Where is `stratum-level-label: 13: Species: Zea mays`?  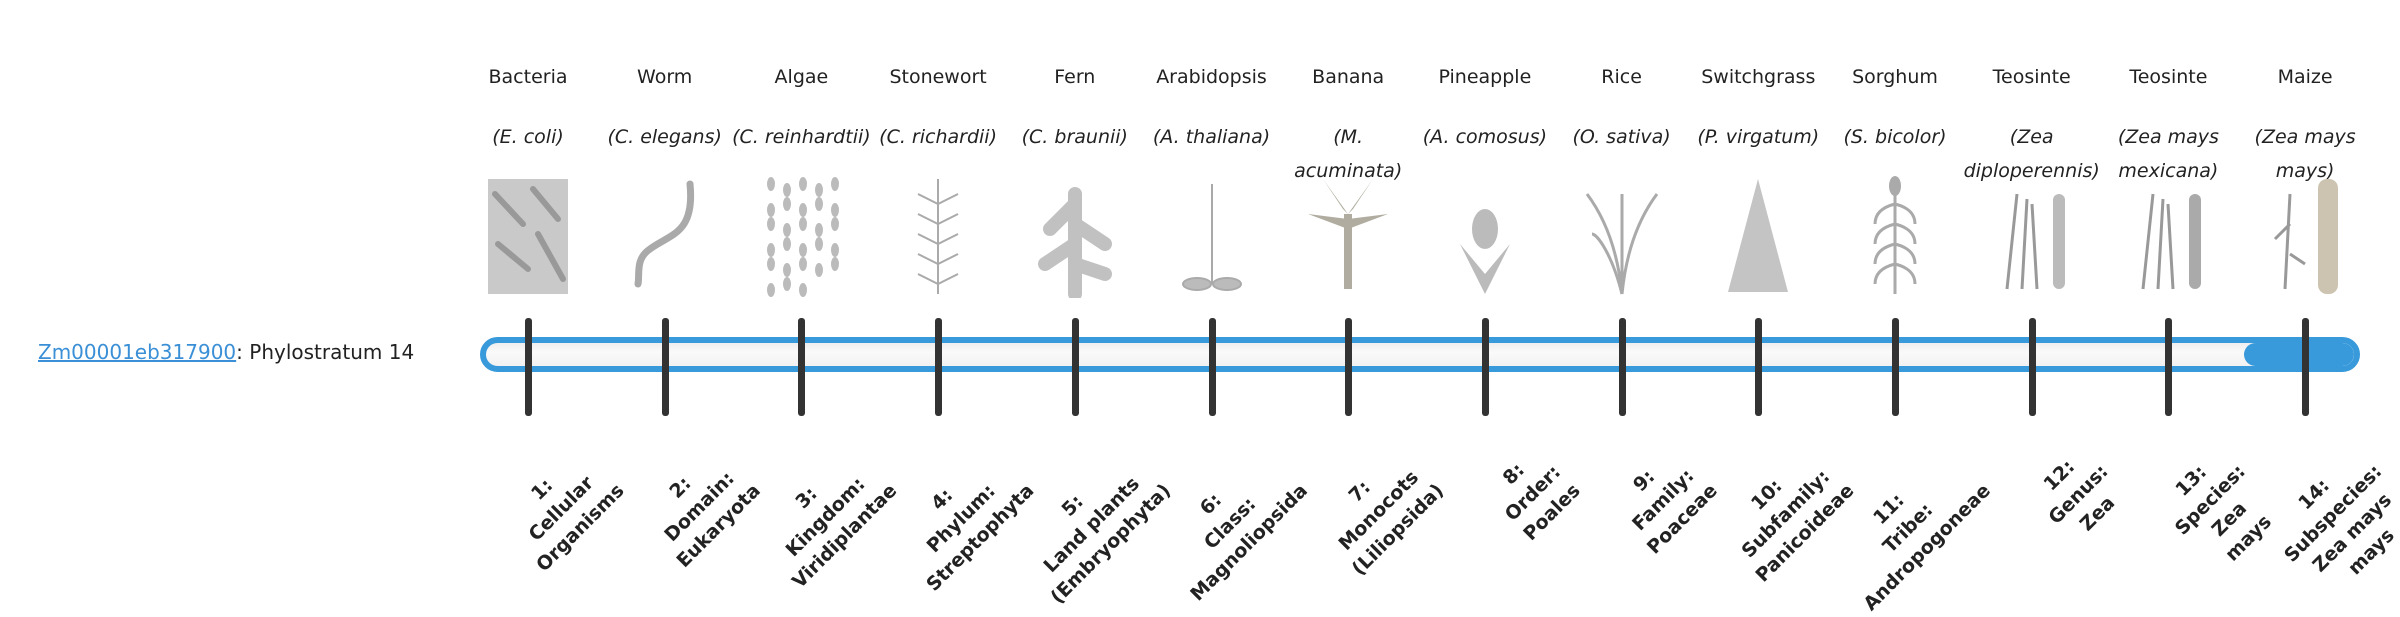
stratum-level-label: 13: Species: Zea mays is located at coordinates (2220, 510).